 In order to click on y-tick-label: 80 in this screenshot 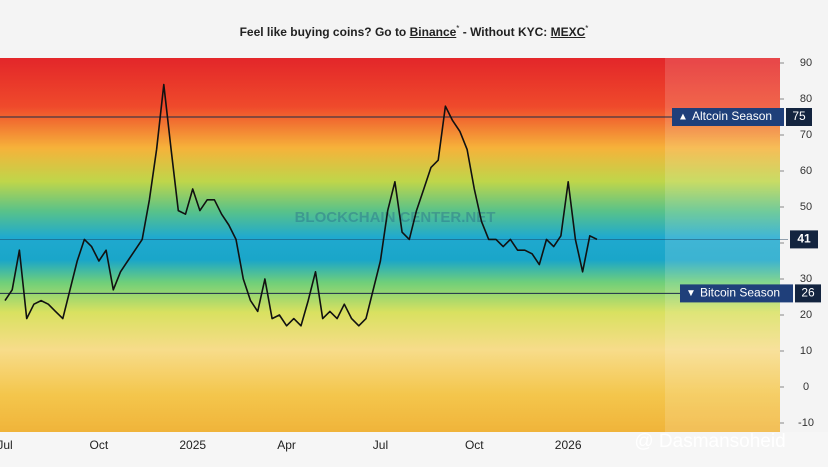, I will do `click(806, 99)`.